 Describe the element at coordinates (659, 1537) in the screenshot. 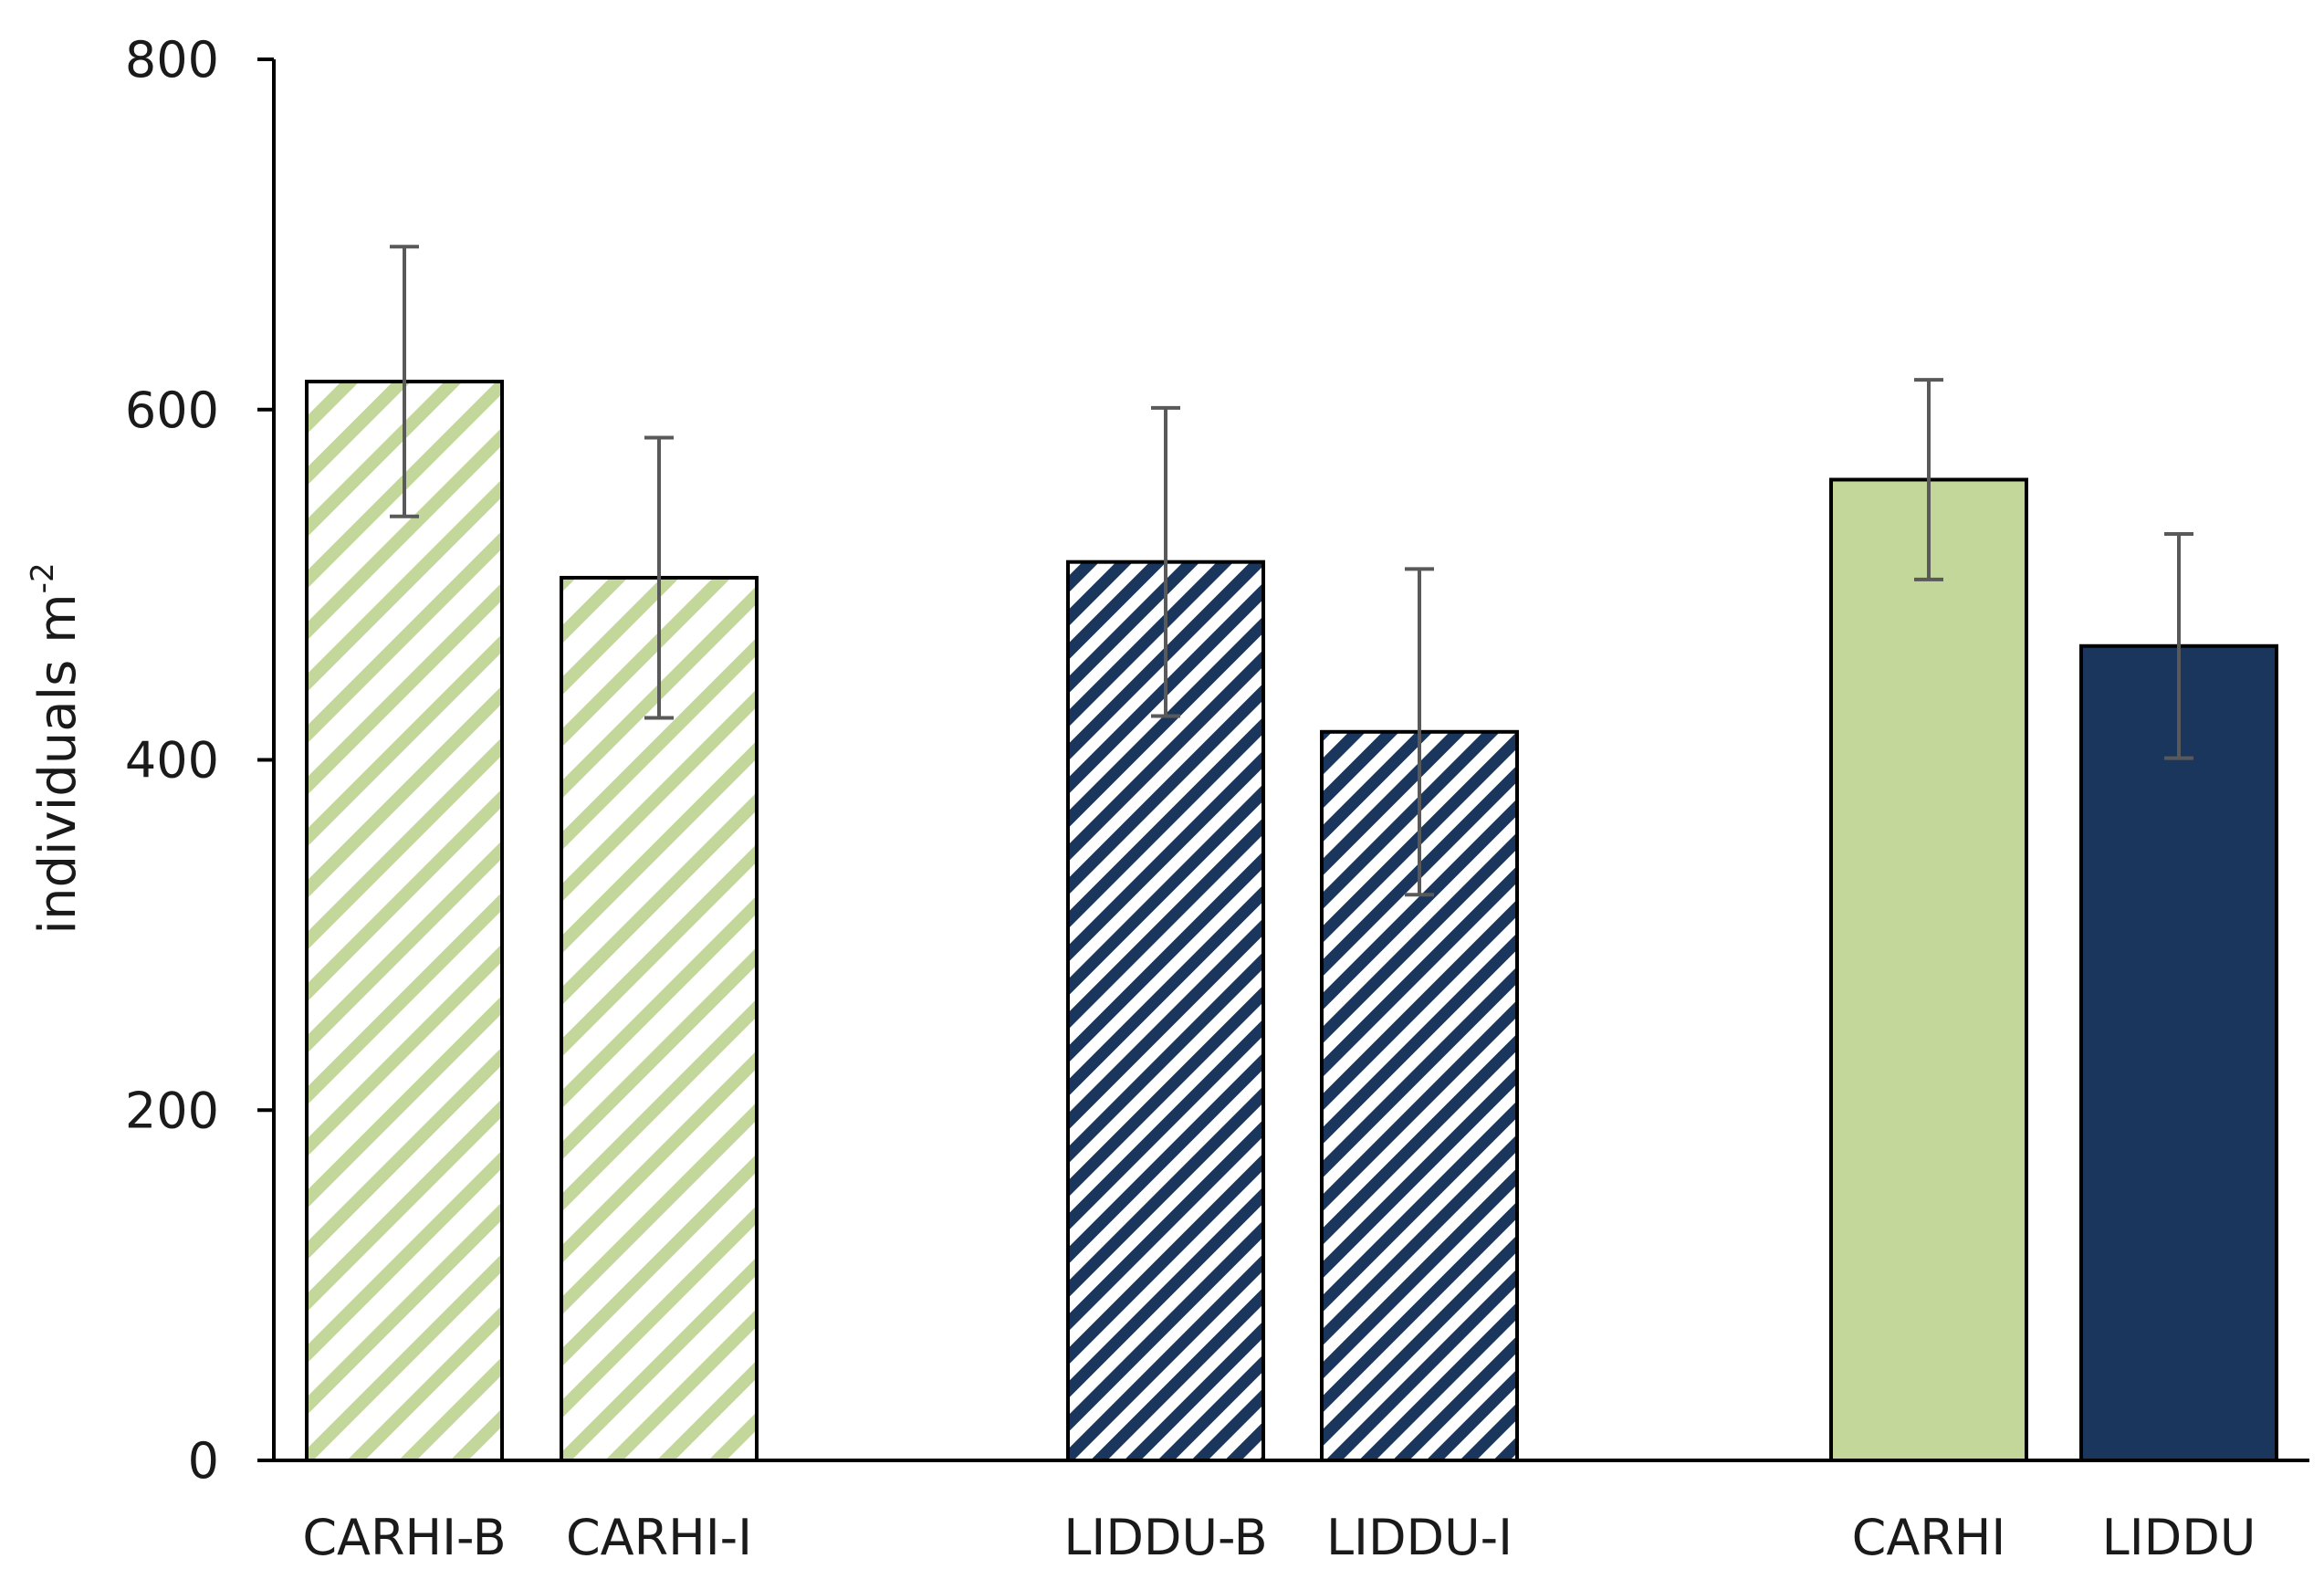

I see `x-tick-label-carhi-i: CARHI-I` at that location.